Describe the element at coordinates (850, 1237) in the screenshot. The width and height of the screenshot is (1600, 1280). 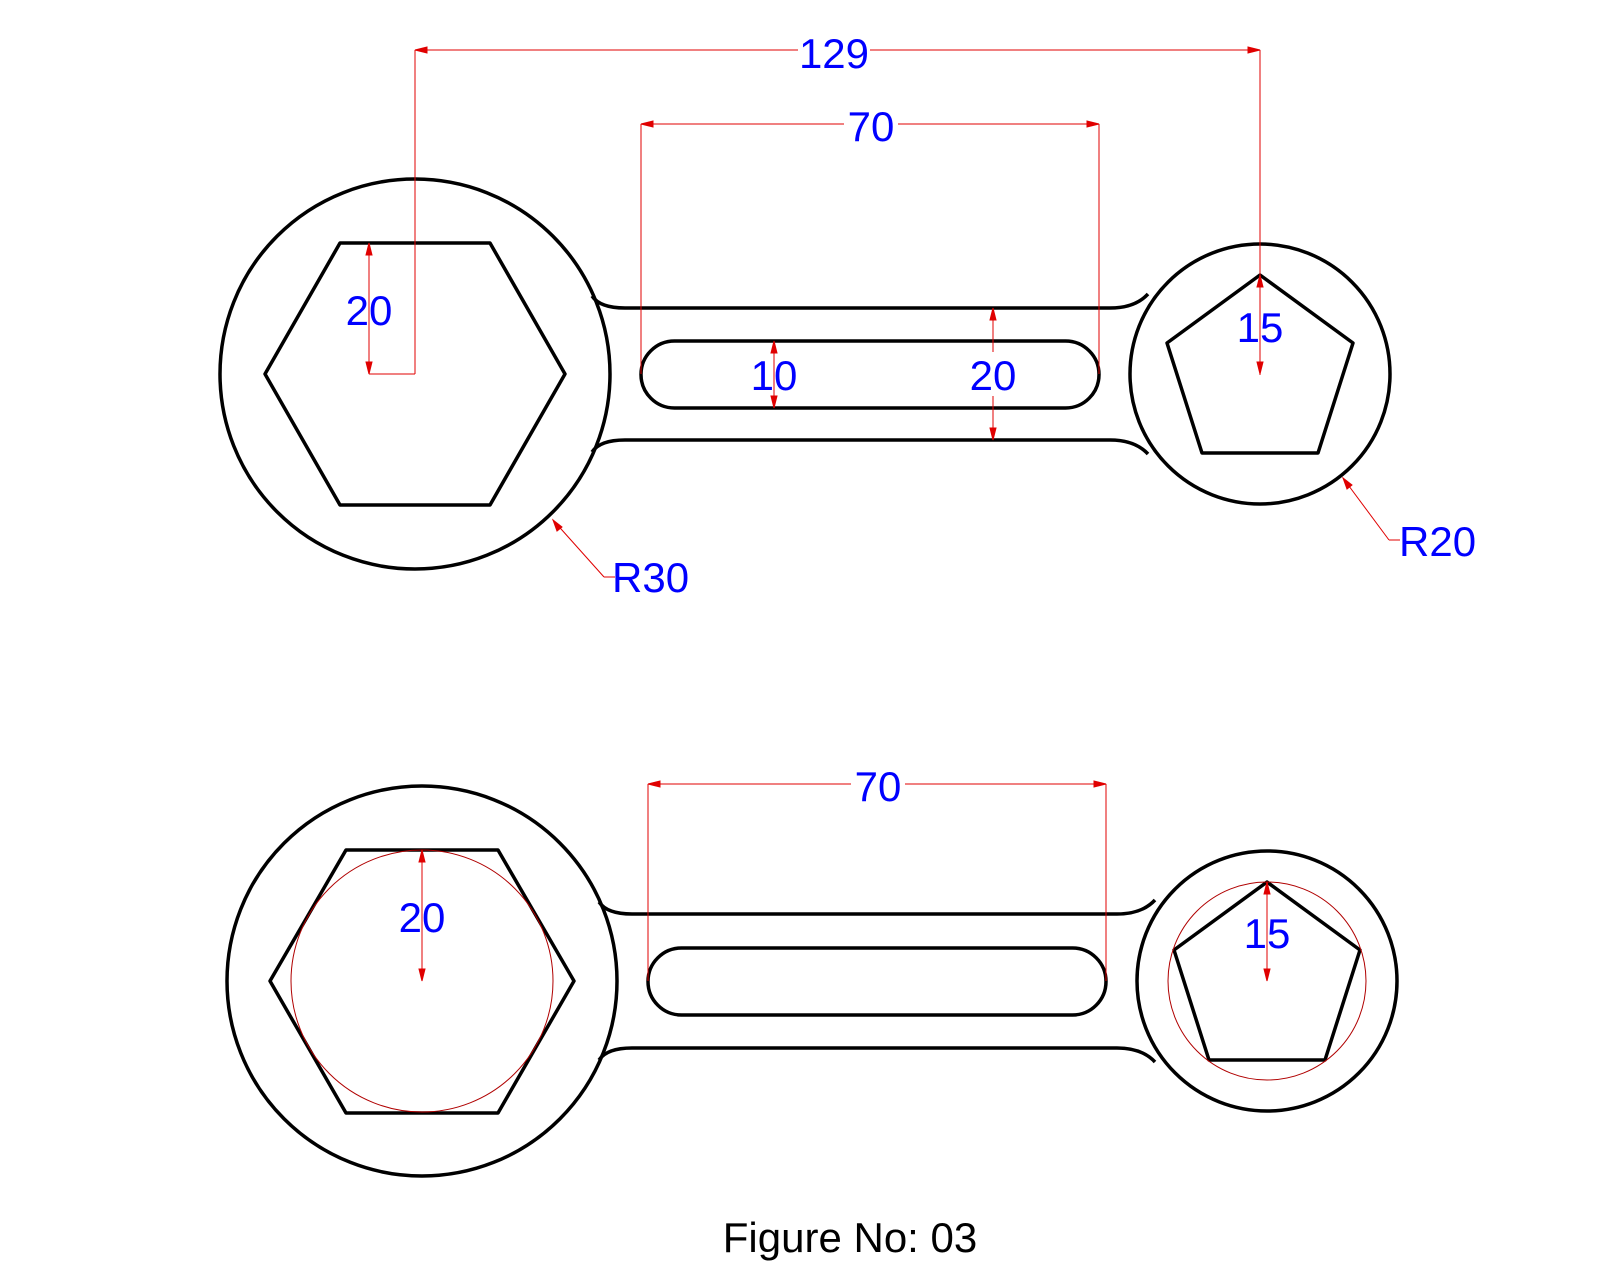
I see `figure-caption: Figure No: 03` at that location.